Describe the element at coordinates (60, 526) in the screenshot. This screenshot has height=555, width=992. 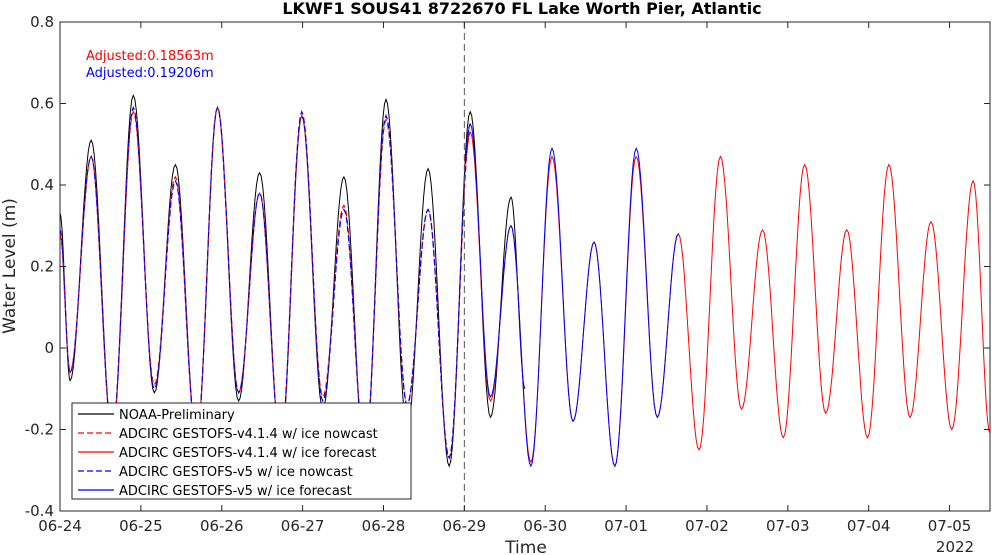
I see `x-tick-label: 06-24` at that location.